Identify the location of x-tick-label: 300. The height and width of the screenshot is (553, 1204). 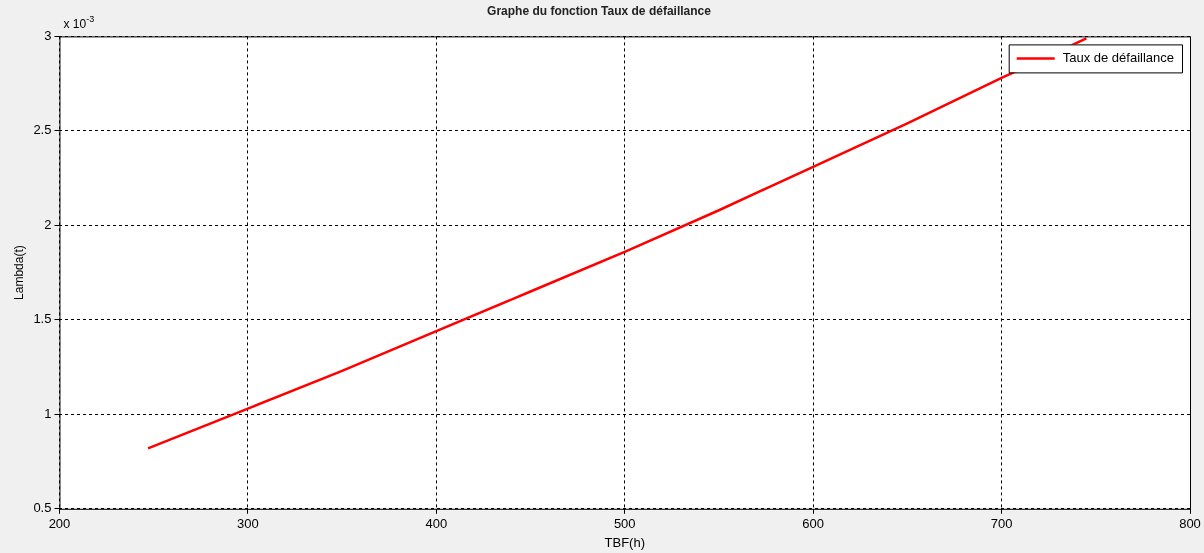
(248, 524).